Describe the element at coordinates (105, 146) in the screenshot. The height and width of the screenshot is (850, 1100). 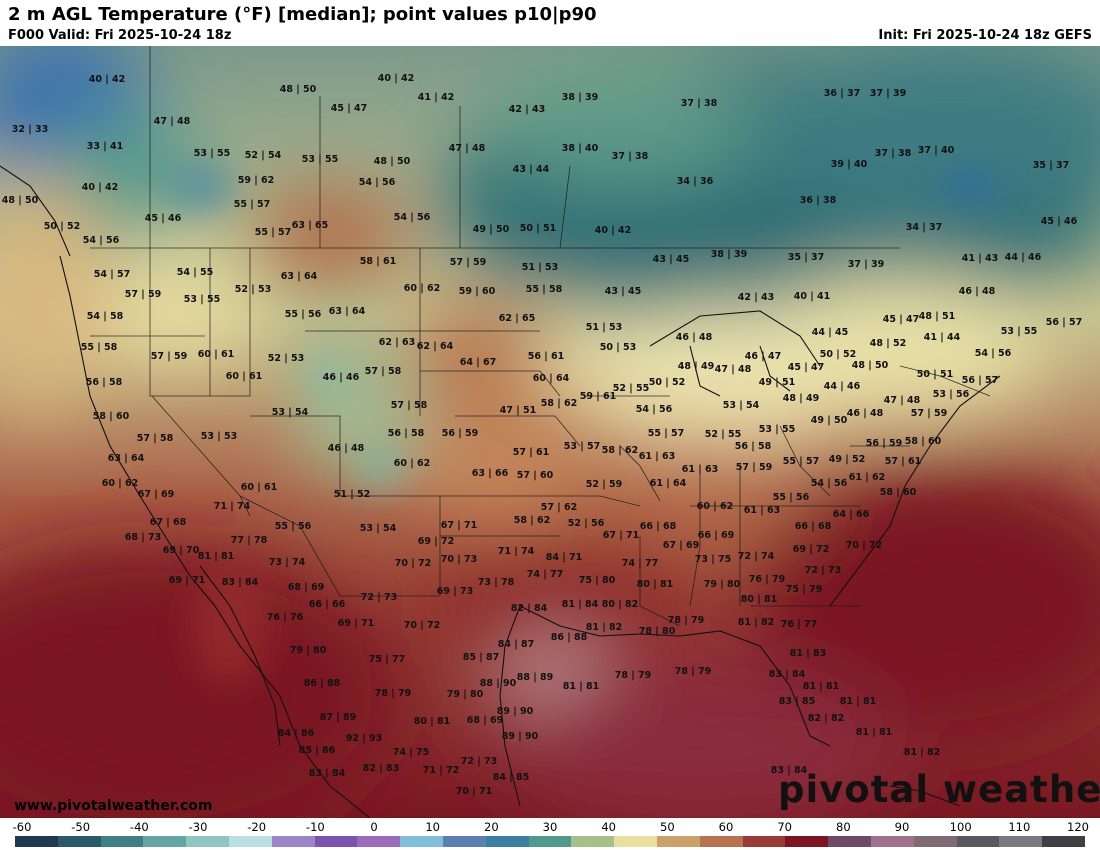
I see `point-value-label: 33 | 41` at that location.